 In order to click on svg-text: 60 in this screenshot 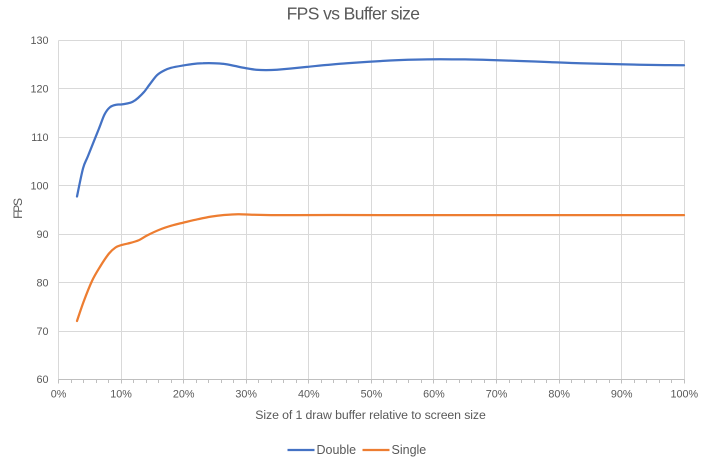, I will do `click(42, 380)`.